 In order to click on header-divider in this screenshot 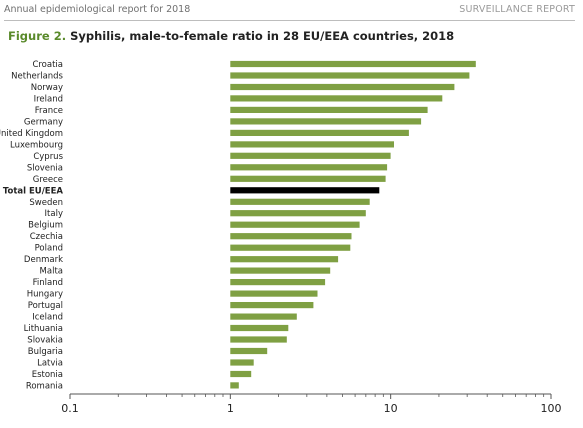, I will do `click(289, 20)`.